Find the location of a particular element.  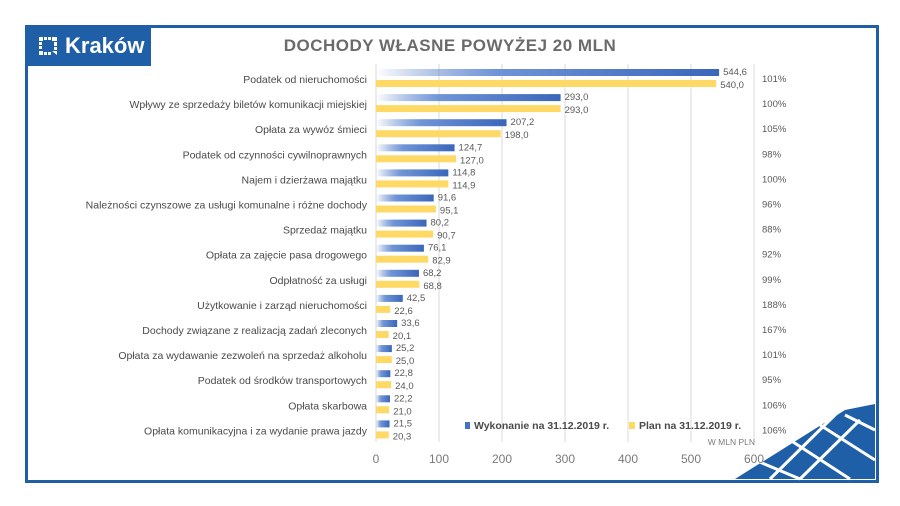

value-label-plan: 24,0 is located at coordinates (404, 386).